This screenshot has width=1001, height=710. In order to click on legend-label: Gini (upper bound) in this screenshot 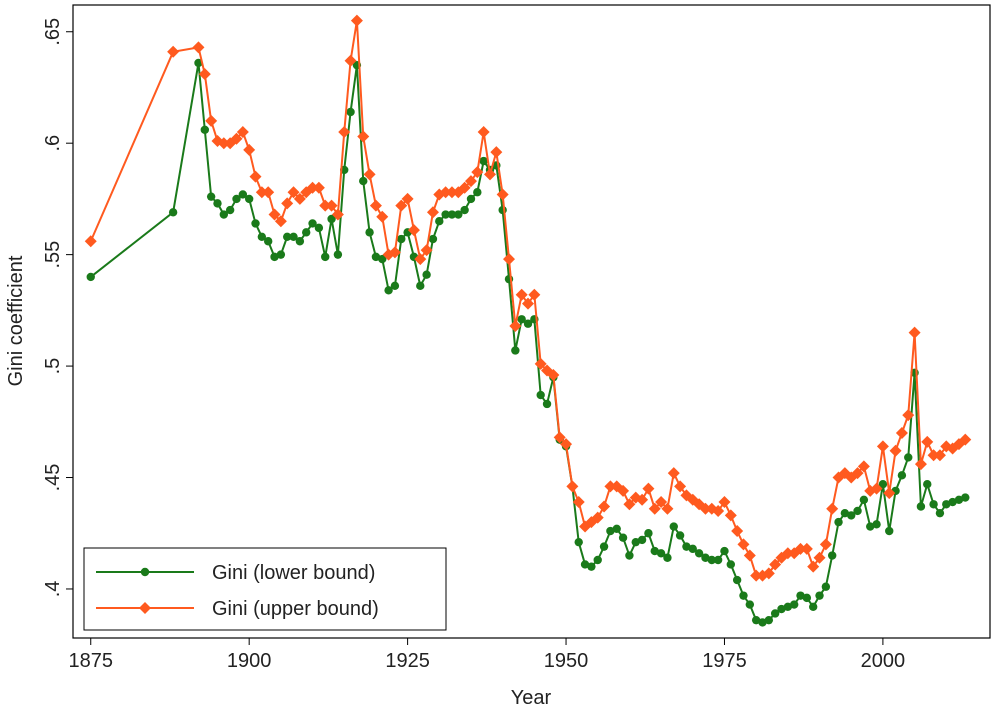, I will do `click(295, 609)`.